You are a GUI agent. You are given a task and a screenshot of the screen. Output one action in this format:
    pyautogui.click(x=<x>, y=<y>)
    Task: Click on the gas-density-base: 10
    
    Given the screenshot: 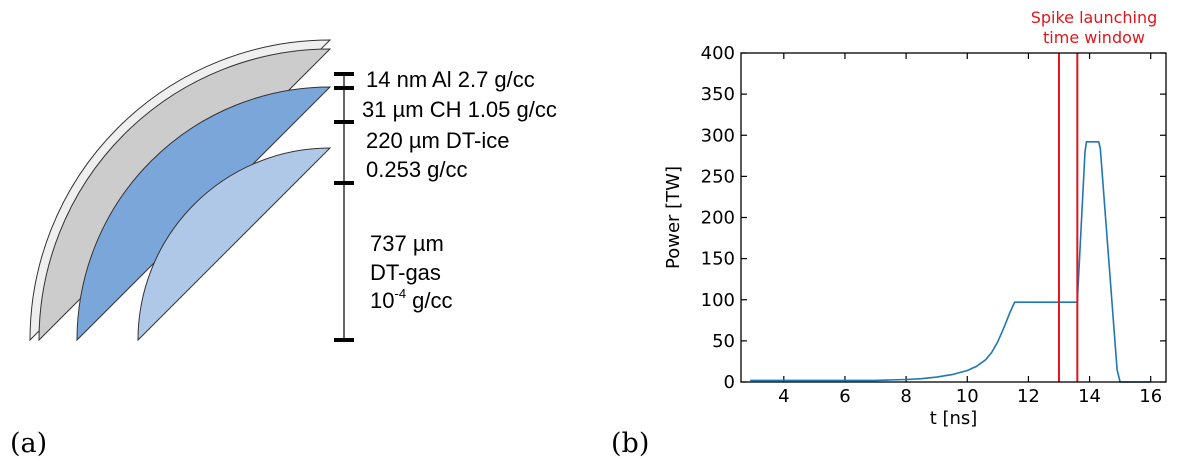 What is the action you would take?
    pyautogui.click(x=382, y=300)
    